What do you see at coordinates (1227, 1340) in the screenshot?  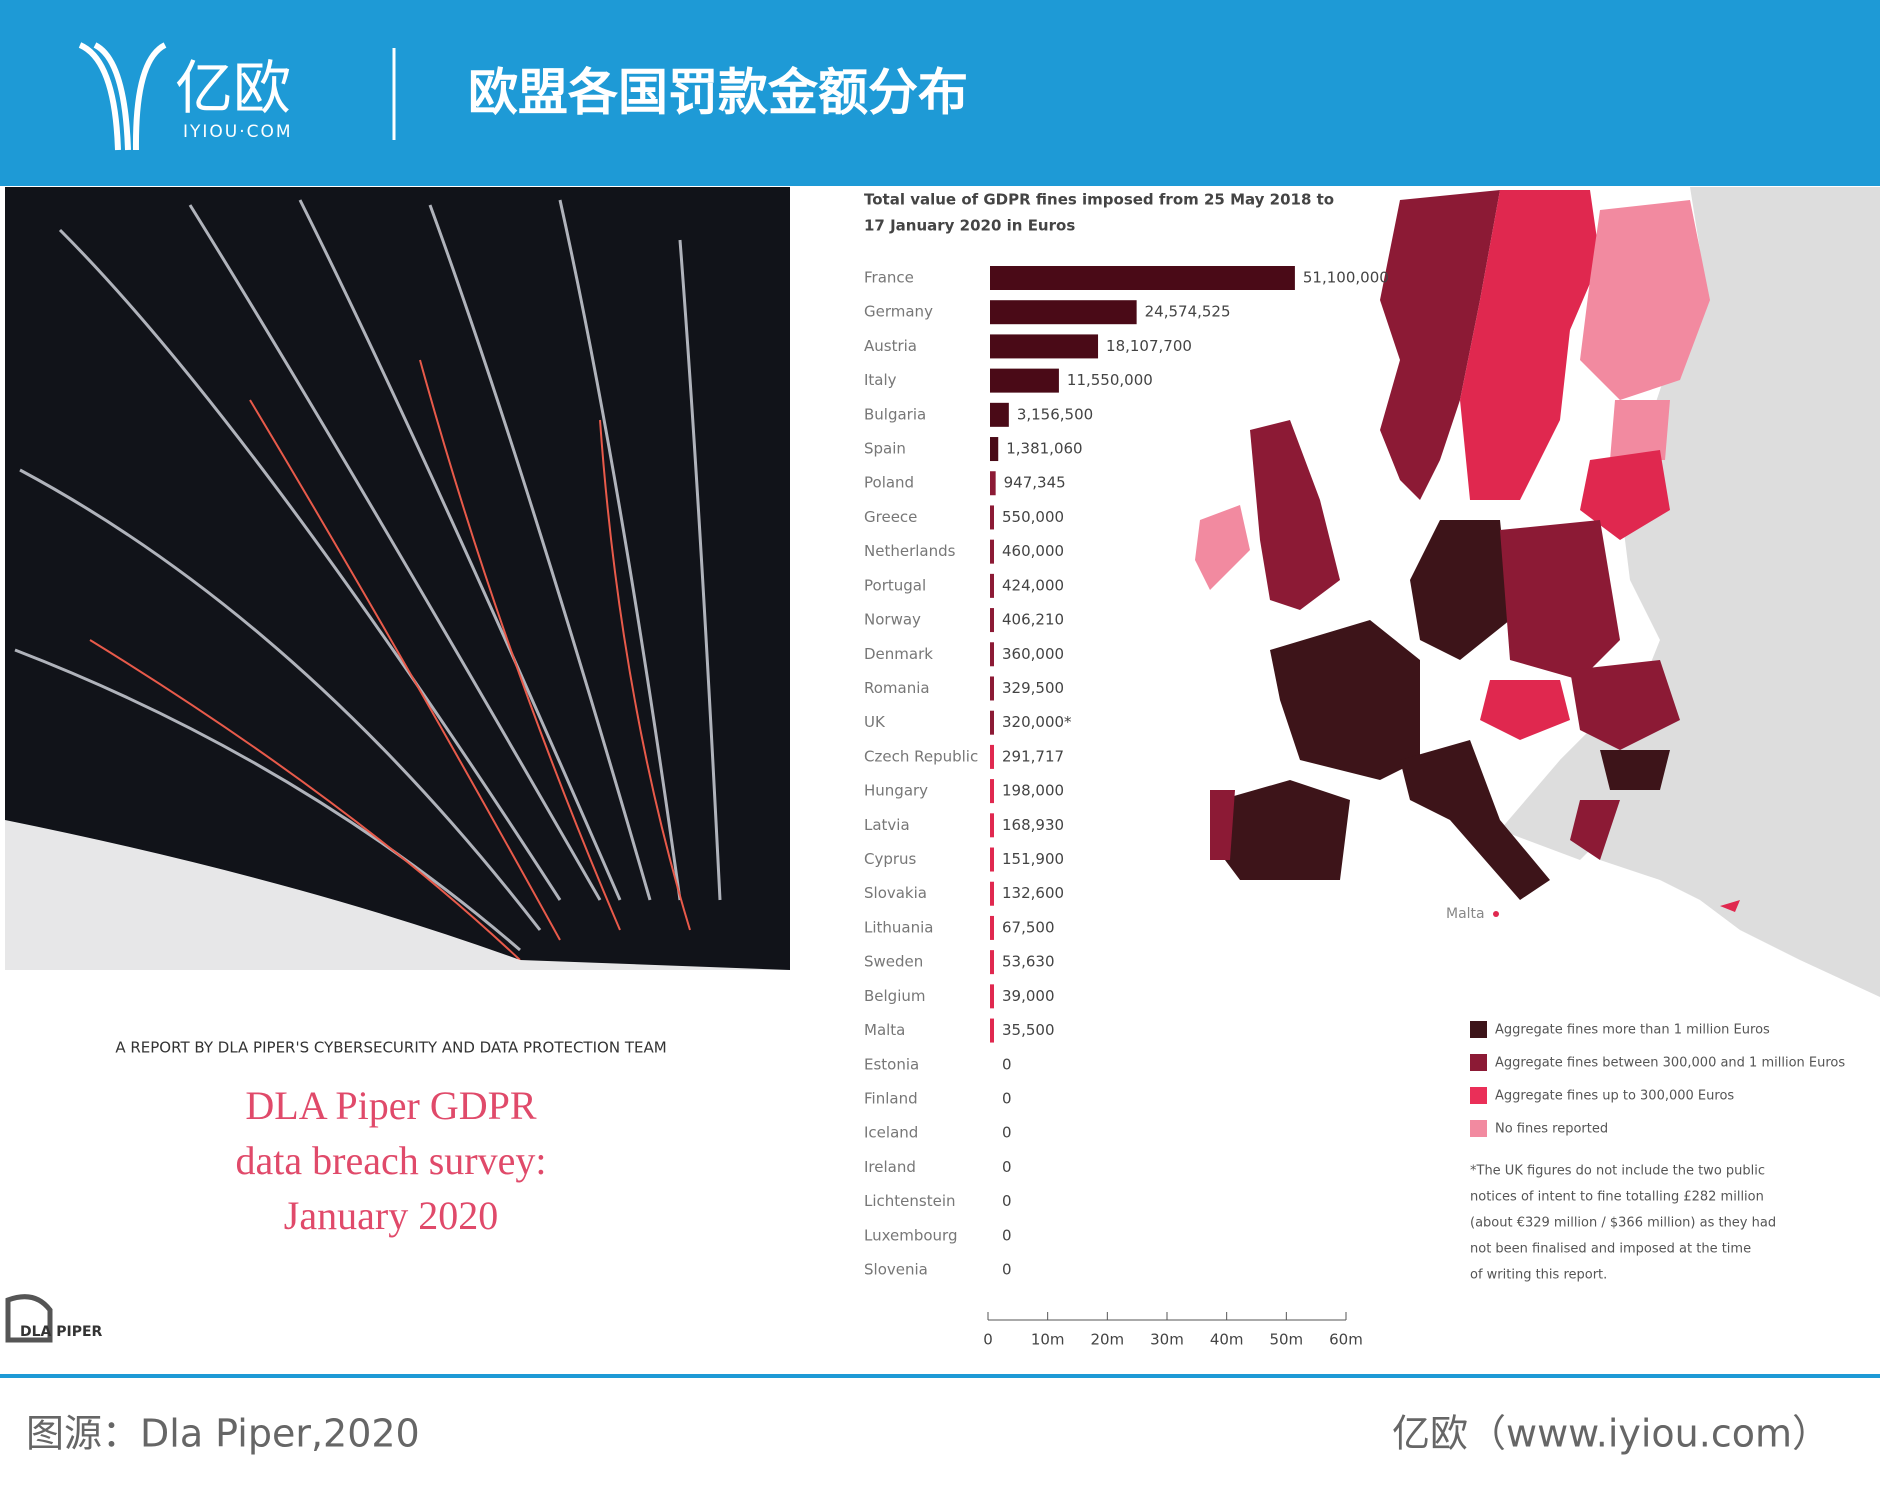 I see `x-tick-label: 40m` at bounding box center [1227, 1340].